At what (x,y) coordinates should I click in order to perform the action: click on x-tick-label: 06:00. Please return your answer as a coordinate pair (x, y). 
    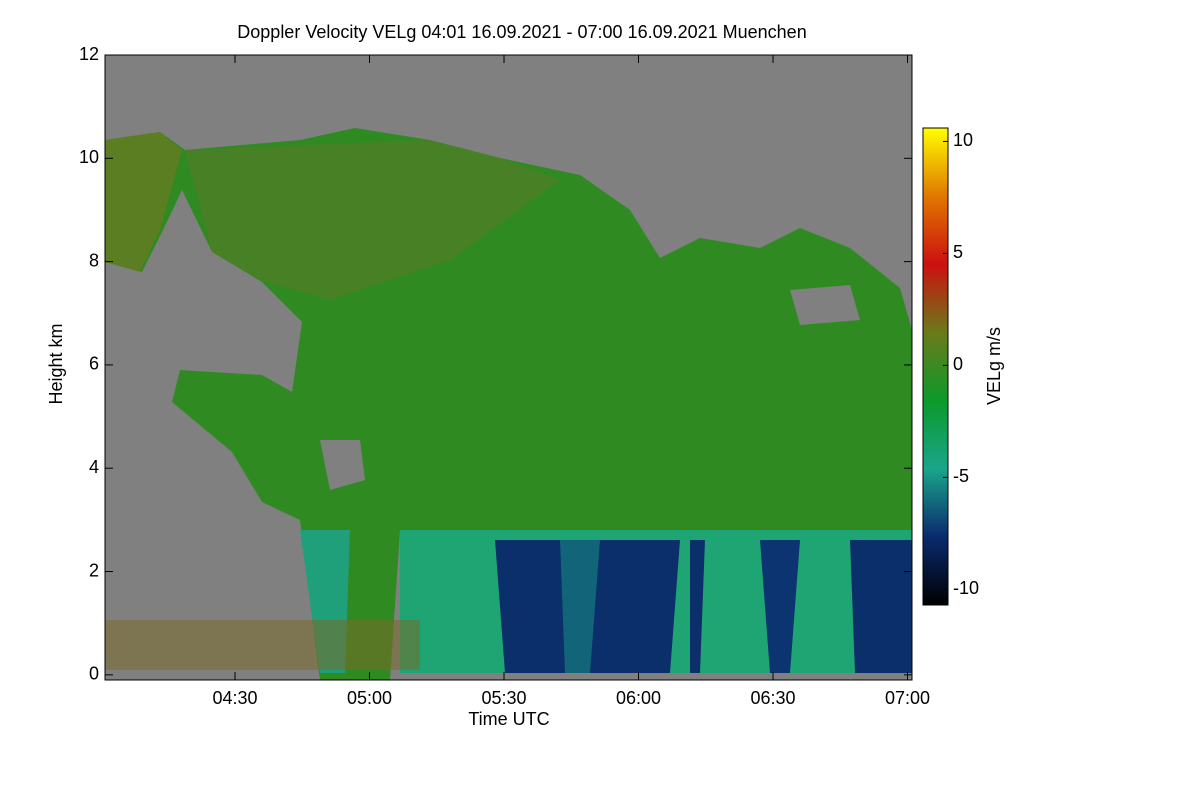
    Looking at the image, I should click on (638, 698).